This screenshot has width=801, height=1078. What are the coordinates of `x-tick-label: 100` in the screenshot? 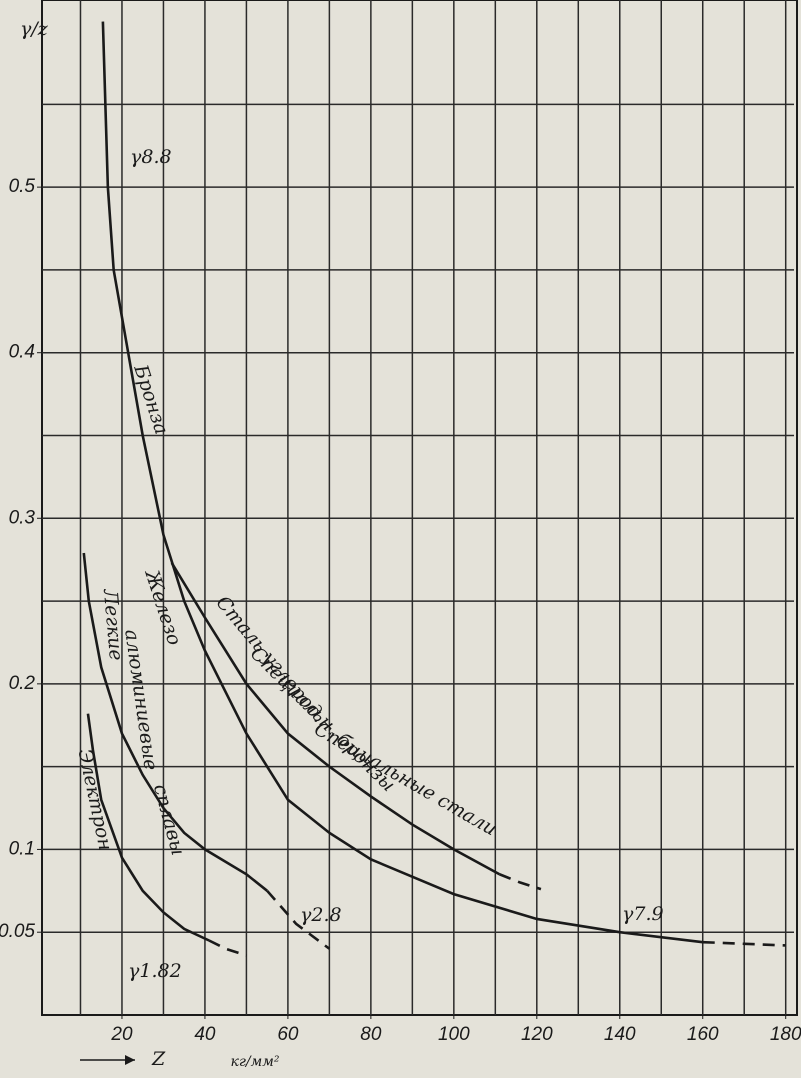 It's located at (454, 1034).